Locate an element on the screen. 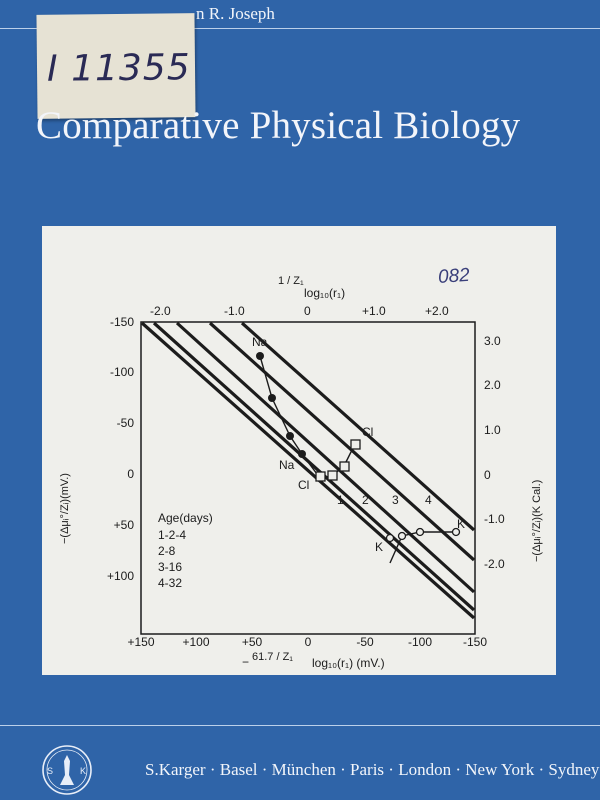 The image size is (600, 800). right-tick: 1.0 is located at coordinates (492, 430).